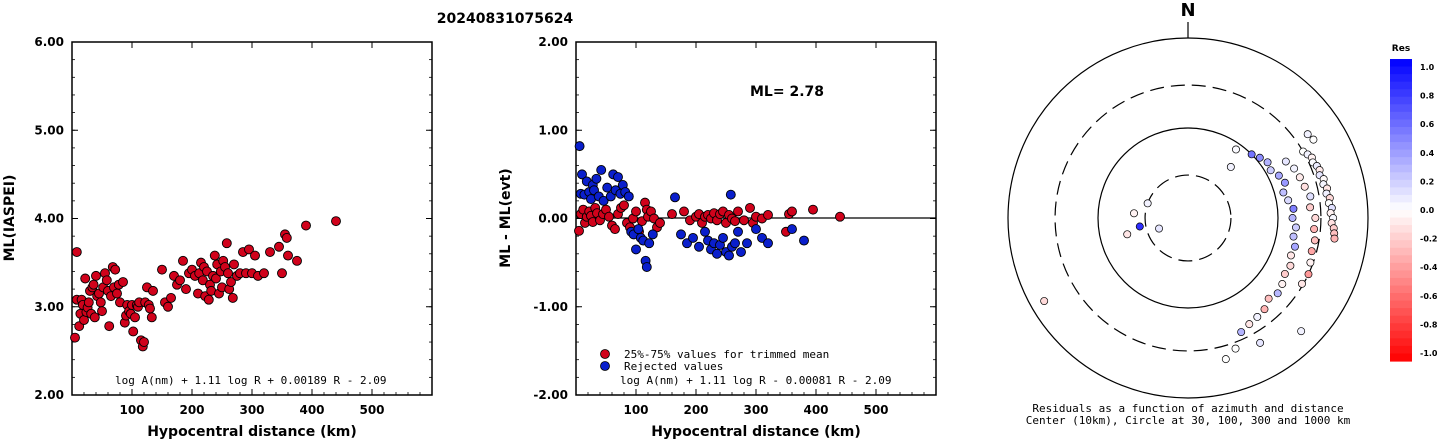  I want to click on colorbar-tick-label: 0.8, so click(1427, 96).